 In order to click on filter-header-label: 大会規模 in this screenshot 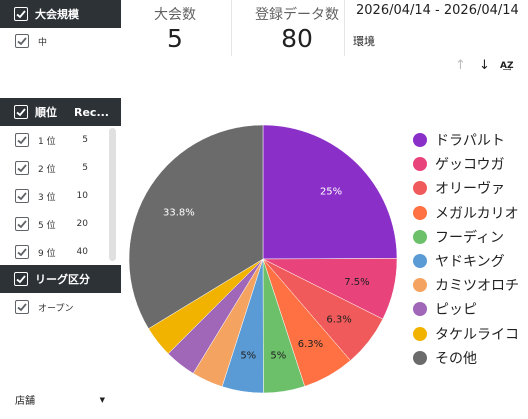, I will do `click(57, 14)`.